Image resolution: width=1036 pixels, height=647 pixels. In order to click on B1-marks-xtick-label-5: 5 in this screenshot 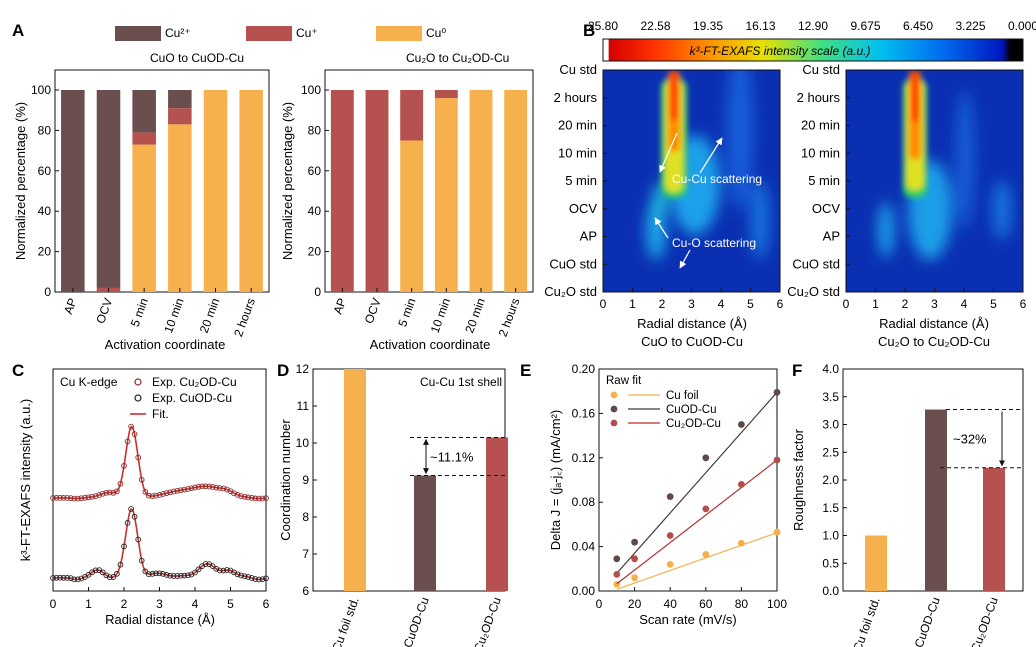, I will do `click(750, 304)`.